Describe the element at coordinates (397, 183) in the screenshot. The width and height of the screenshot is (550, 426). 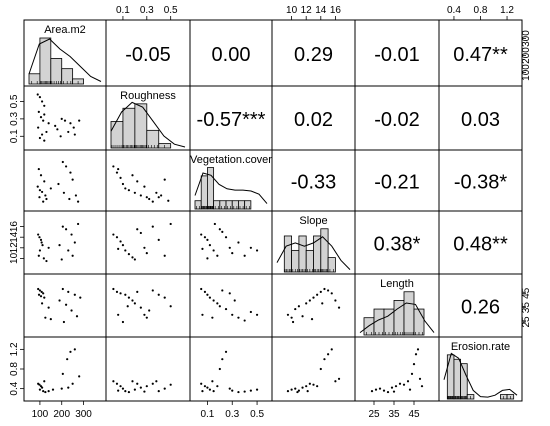
I see `correlation-value-r2-c4: -0.21` at that location.